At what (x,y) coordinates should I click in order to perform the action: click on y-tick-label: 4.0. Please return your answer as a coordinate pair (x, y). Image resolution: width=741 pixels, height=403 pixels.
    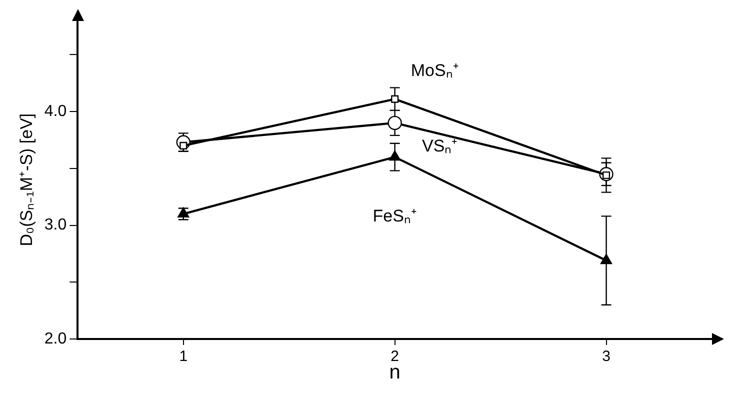
    Looking at the image, I should click on (55, 111).